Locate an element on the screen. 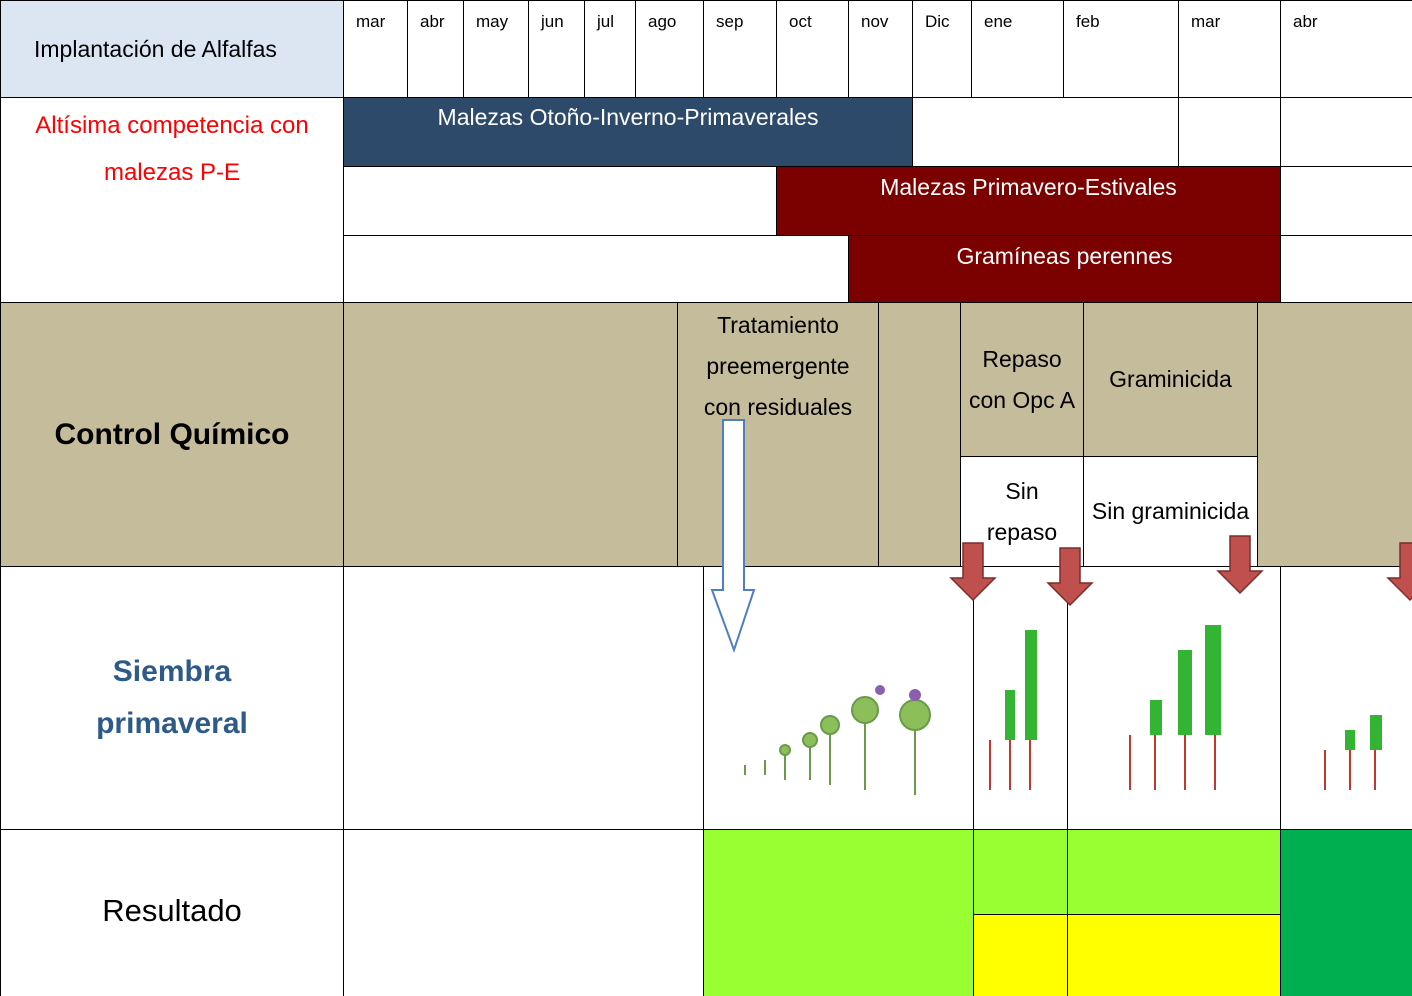 This screenshot has width=1412, height=996. treatment: Graminicida is located at coordinates (1170, 379).